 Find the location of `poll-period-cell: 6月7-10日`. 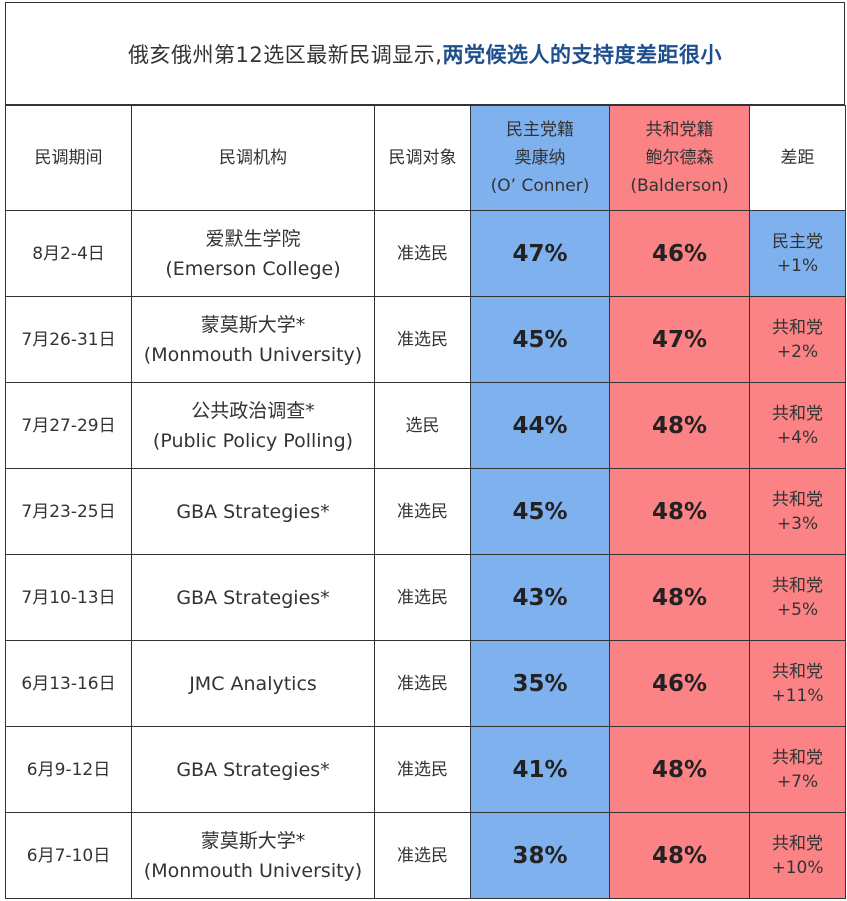

poll-period-cell: 6月7-10日 is located at coordinates (68, 855).